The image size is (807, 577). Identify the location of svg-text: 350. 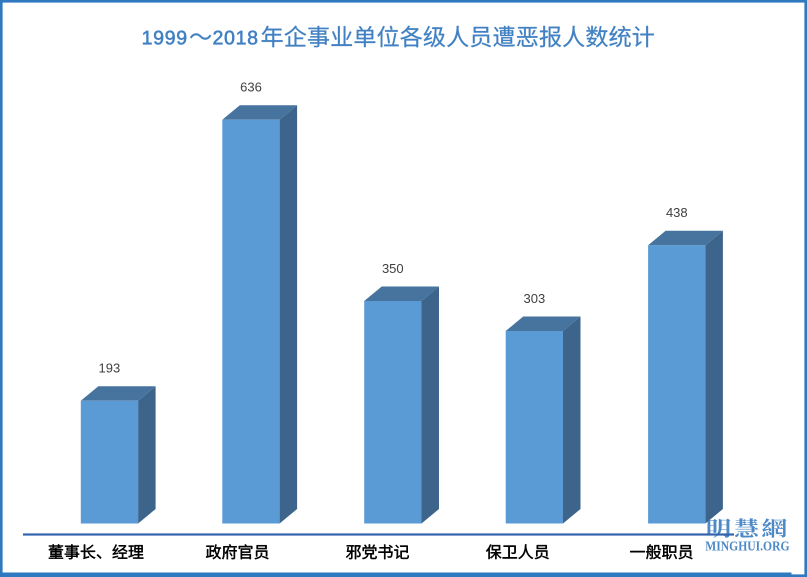
(393, 268).